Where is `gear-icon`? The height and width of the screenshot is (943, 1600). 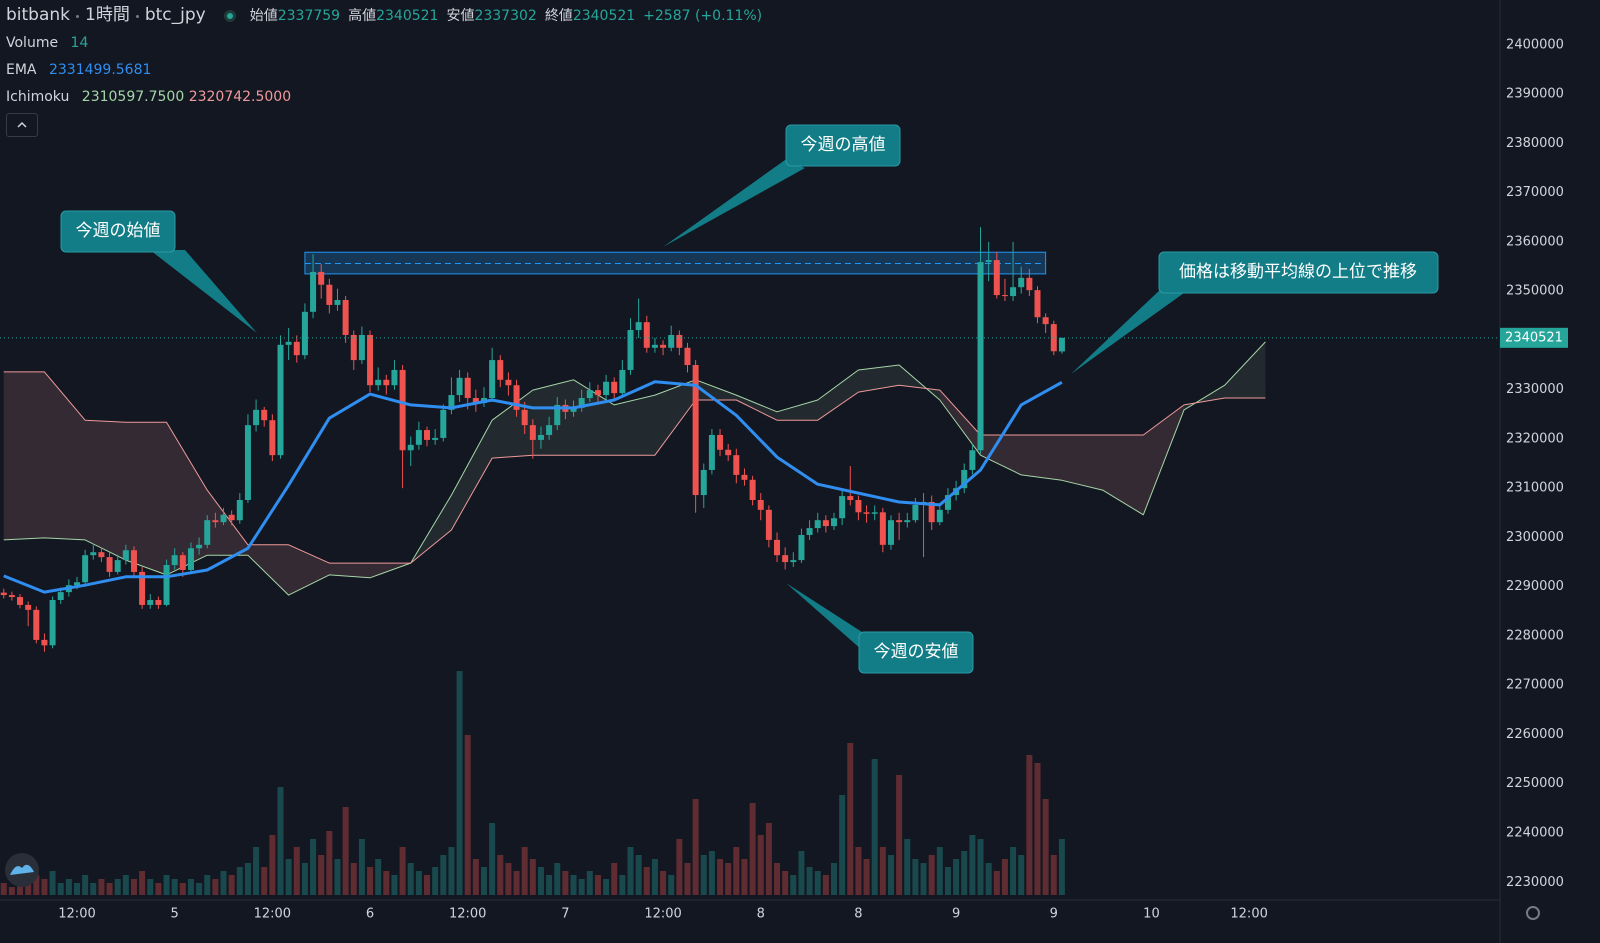
gear-icon is located at coordinates (1533, 913).